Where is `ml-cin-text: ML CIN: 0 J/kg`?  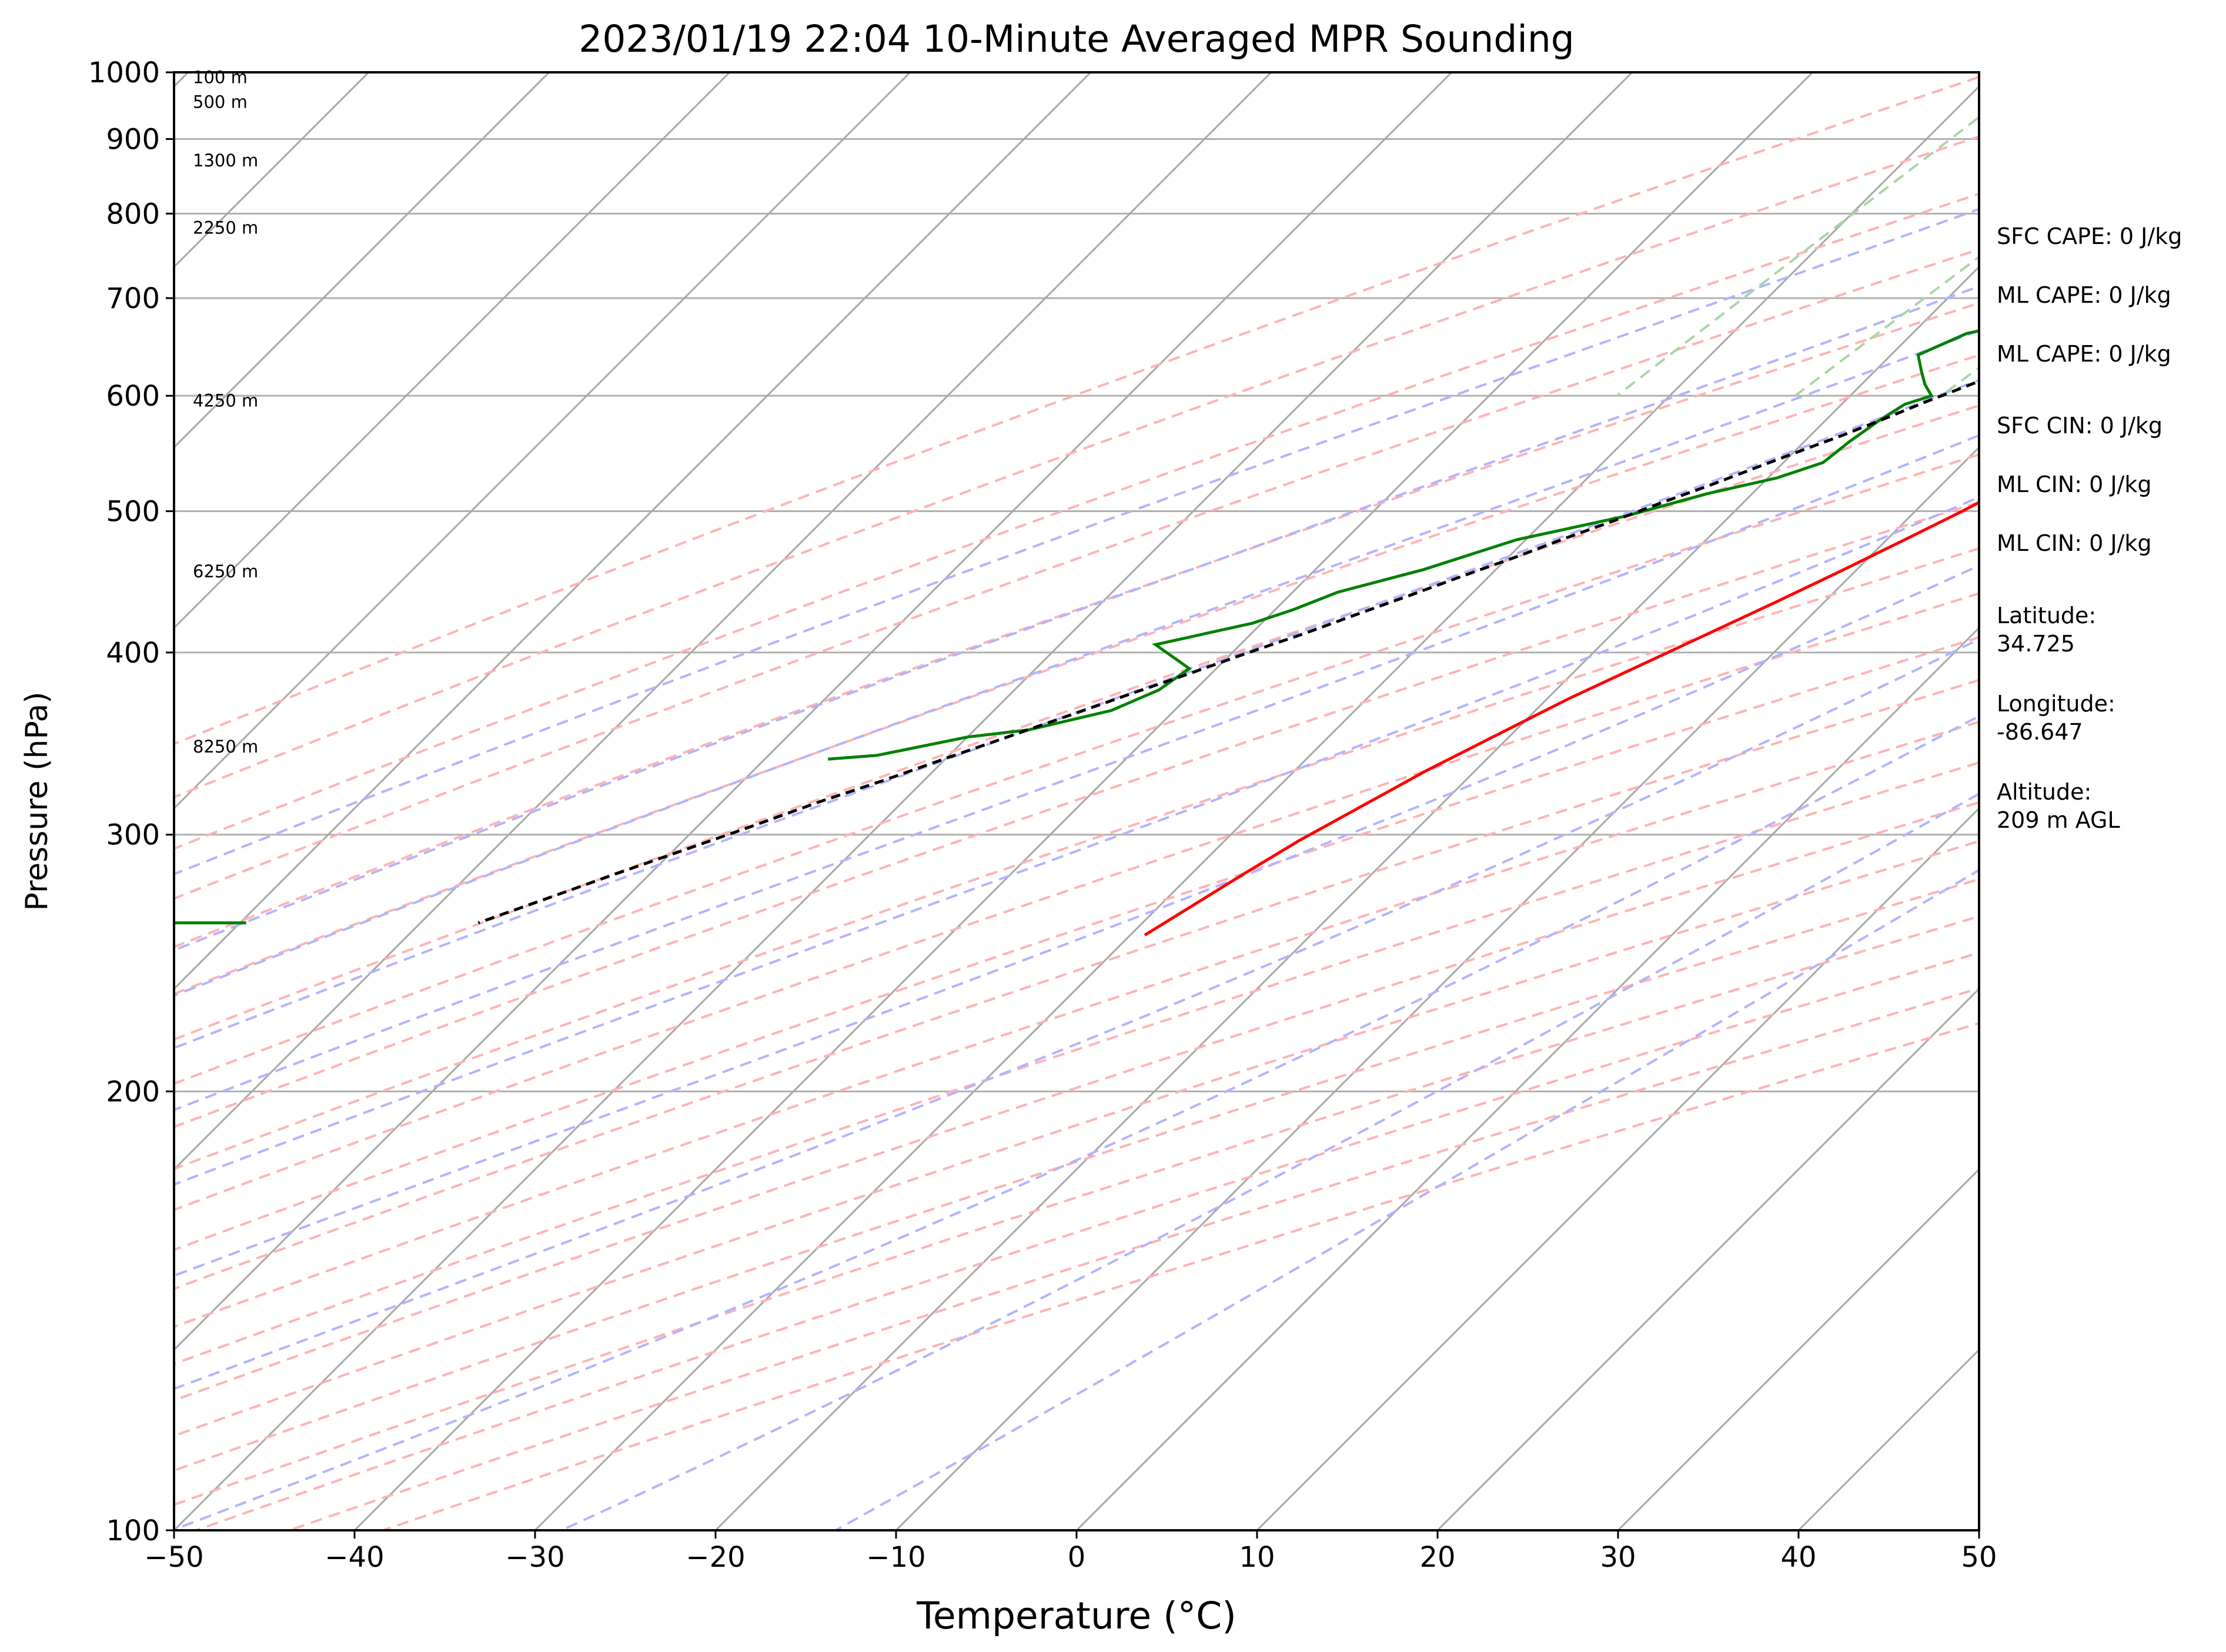 ml-cin-text: ML CIN: 0 J/kg is located at coordinates (2074, 484).